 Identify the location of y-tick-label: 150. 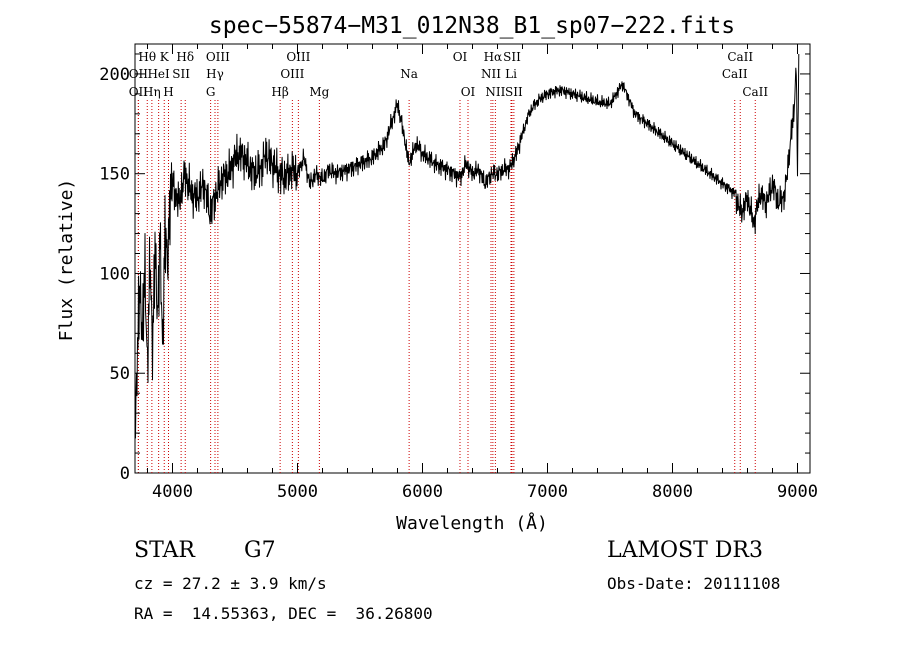
(114, 175).